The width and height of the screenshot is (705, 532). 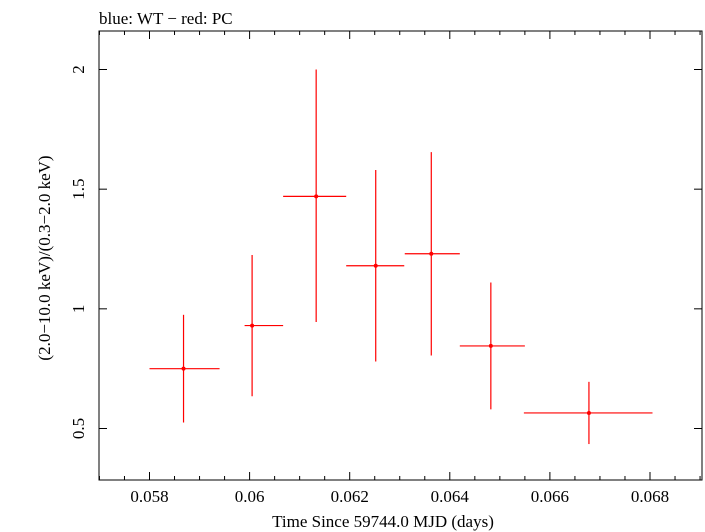 I want to click on y-tick-labels: 0.5 1 1.5 2, so click(x=78, y=252).